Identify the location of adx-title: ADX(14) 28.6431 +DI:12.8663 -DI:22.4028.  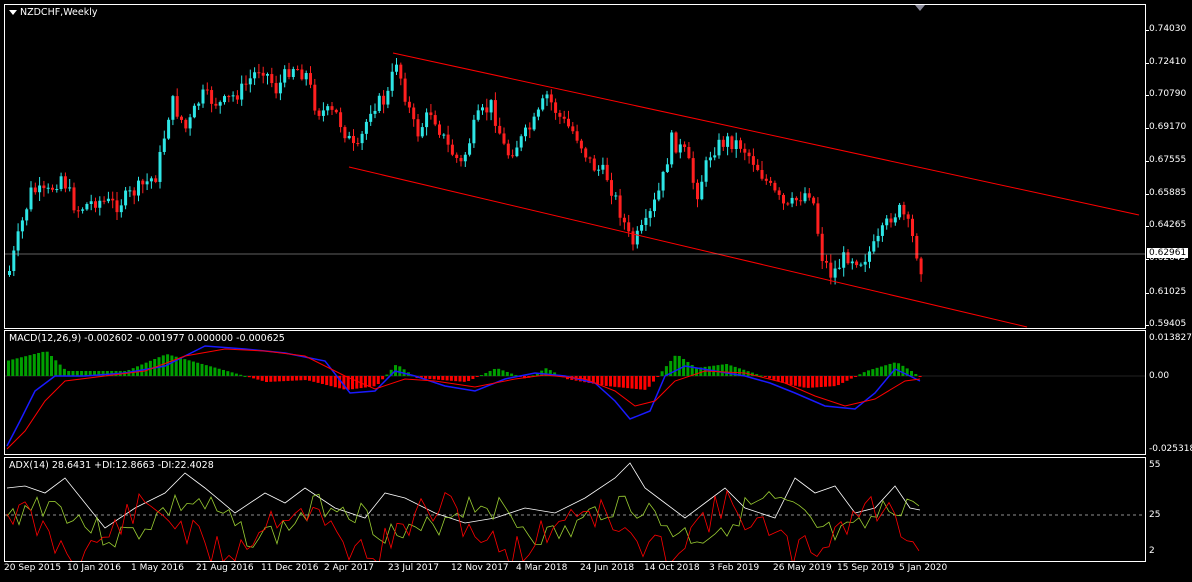
(111, 465).